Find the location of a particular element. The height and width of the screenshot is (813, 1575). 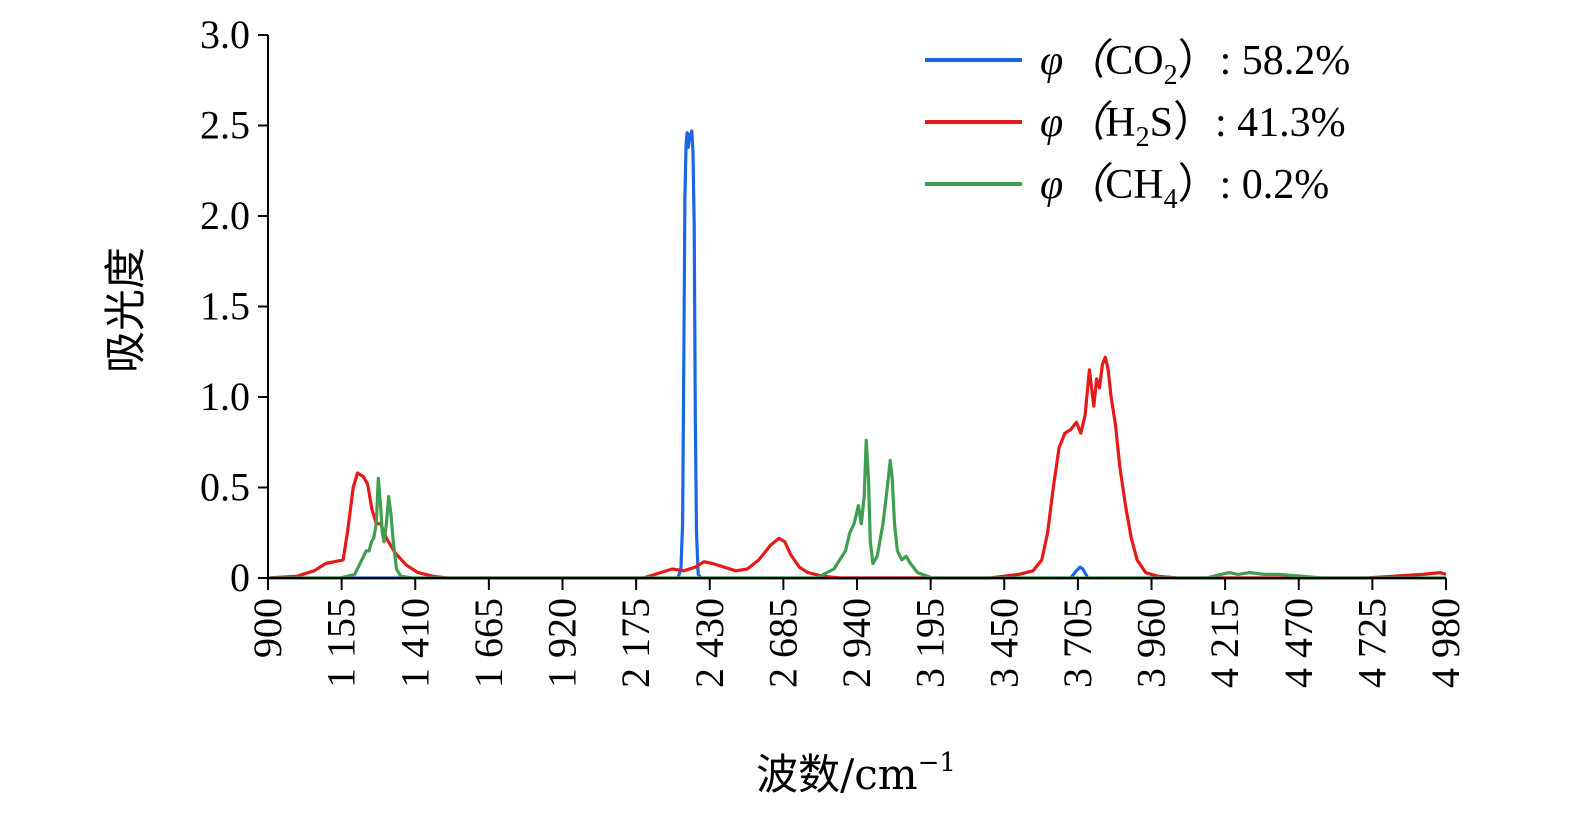

x-tick-label: 2 430 is located at coordinates (709, 643).